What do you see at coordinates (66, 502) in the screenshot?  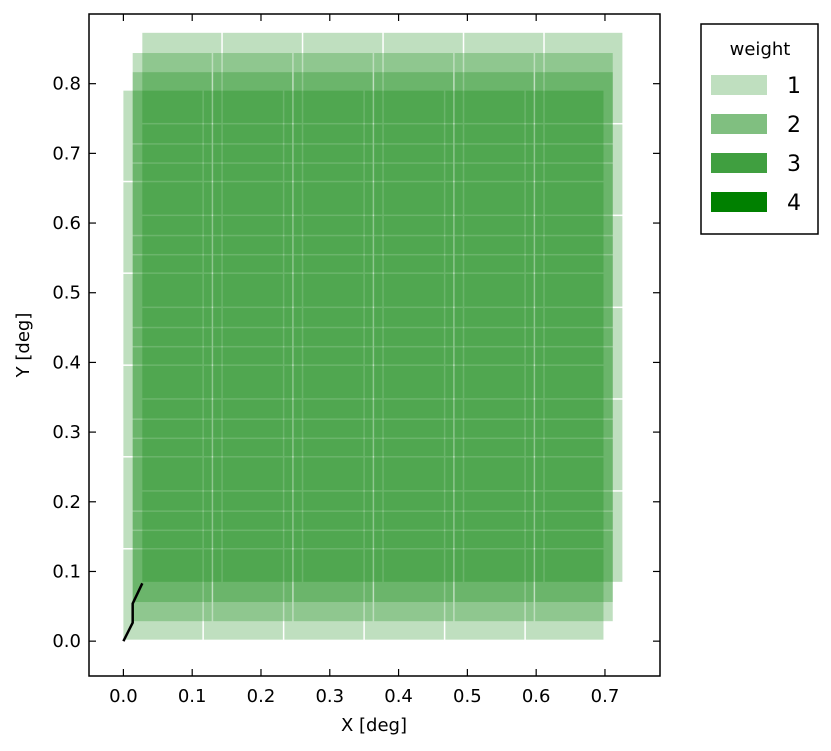 I see `y-tick-label: 0.2` at bounding box center [66, 502].